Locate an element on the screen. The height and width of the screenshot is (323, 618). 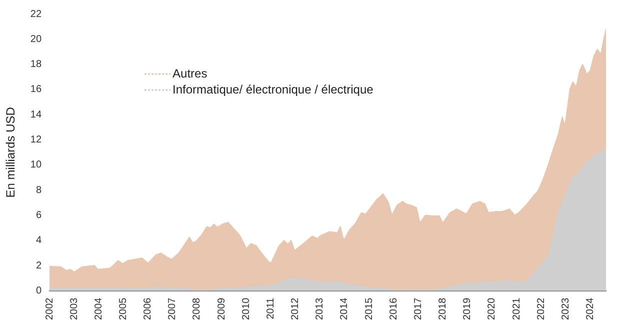
x-tick-label: 2008 is located at coordinates (197, 308).